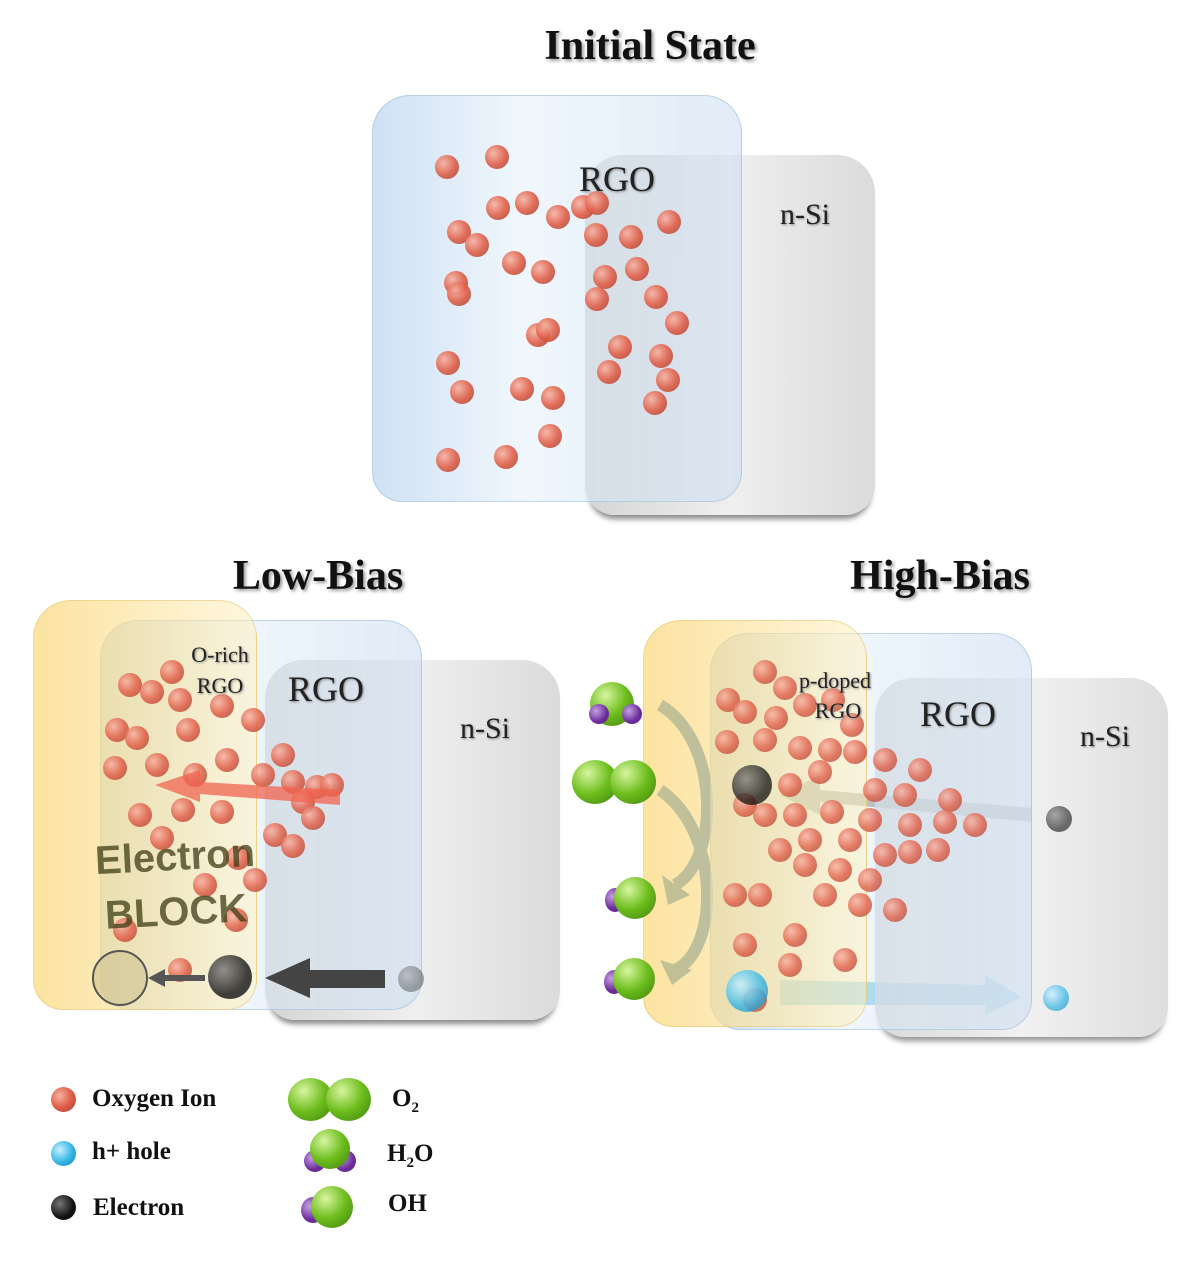  I want to click on legend-oh-label: OH, so click(407, 1203).